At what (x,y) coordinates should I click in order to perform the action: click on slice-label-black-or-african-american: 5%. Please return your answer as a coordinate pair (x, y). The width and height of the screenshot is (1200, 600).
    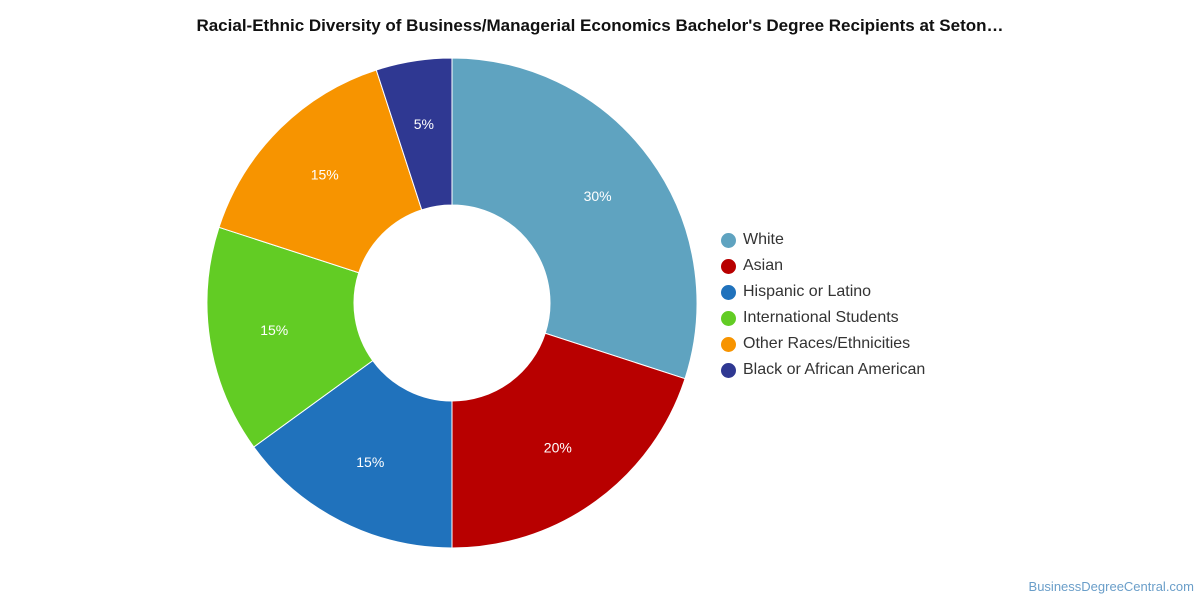
    Looking at the image, I should click on (424, 124).